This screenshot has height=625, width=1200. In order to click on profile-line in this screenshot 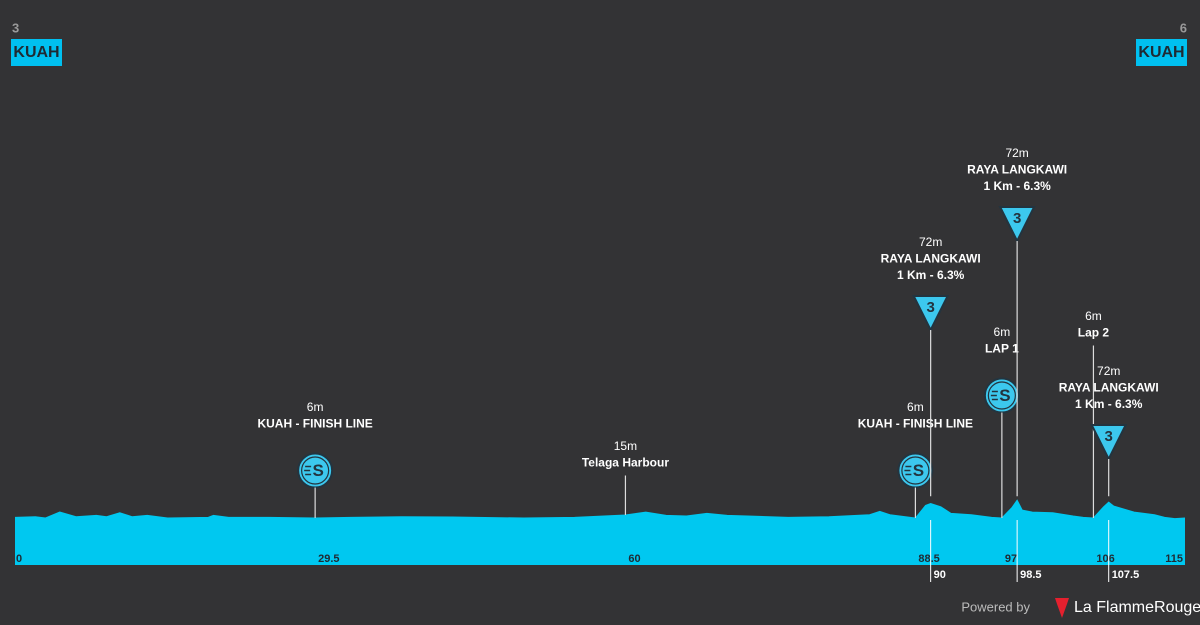, I will do `click(600, 509)`.